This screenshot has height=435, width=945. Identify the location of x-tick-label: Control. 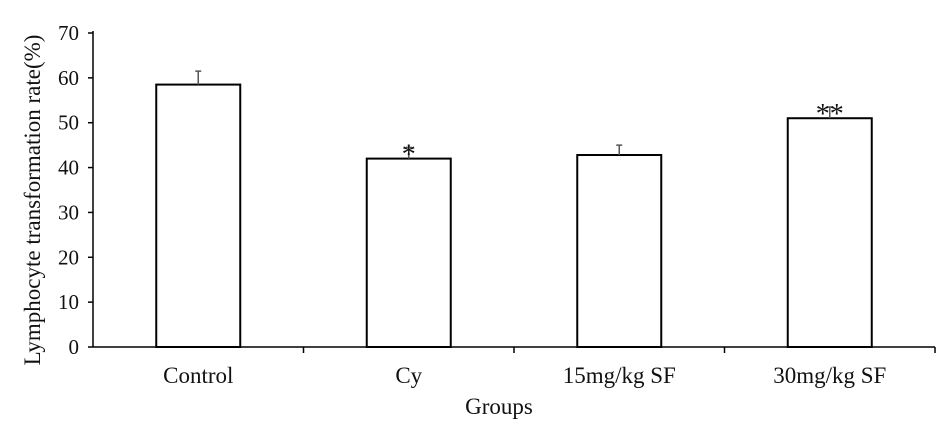
(198, 375).